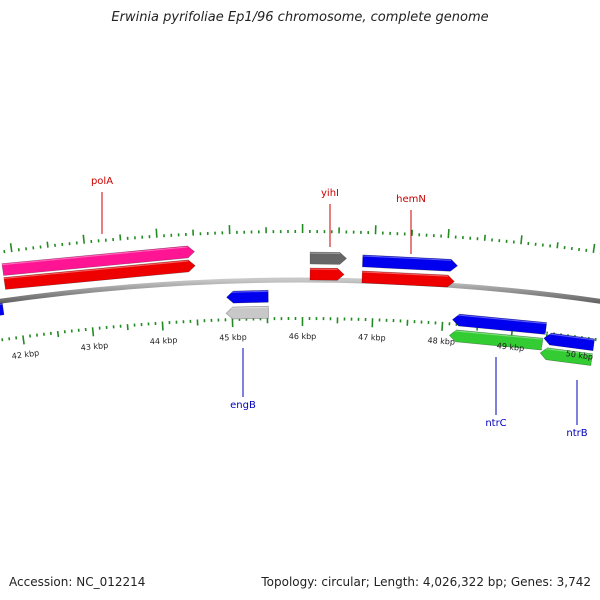 This screenshot has height=600, width=600. What do you see at coordinates (102, 181) in the screenshot?
I see `gene-label-pola: polA` at bounding box center [102, 181].